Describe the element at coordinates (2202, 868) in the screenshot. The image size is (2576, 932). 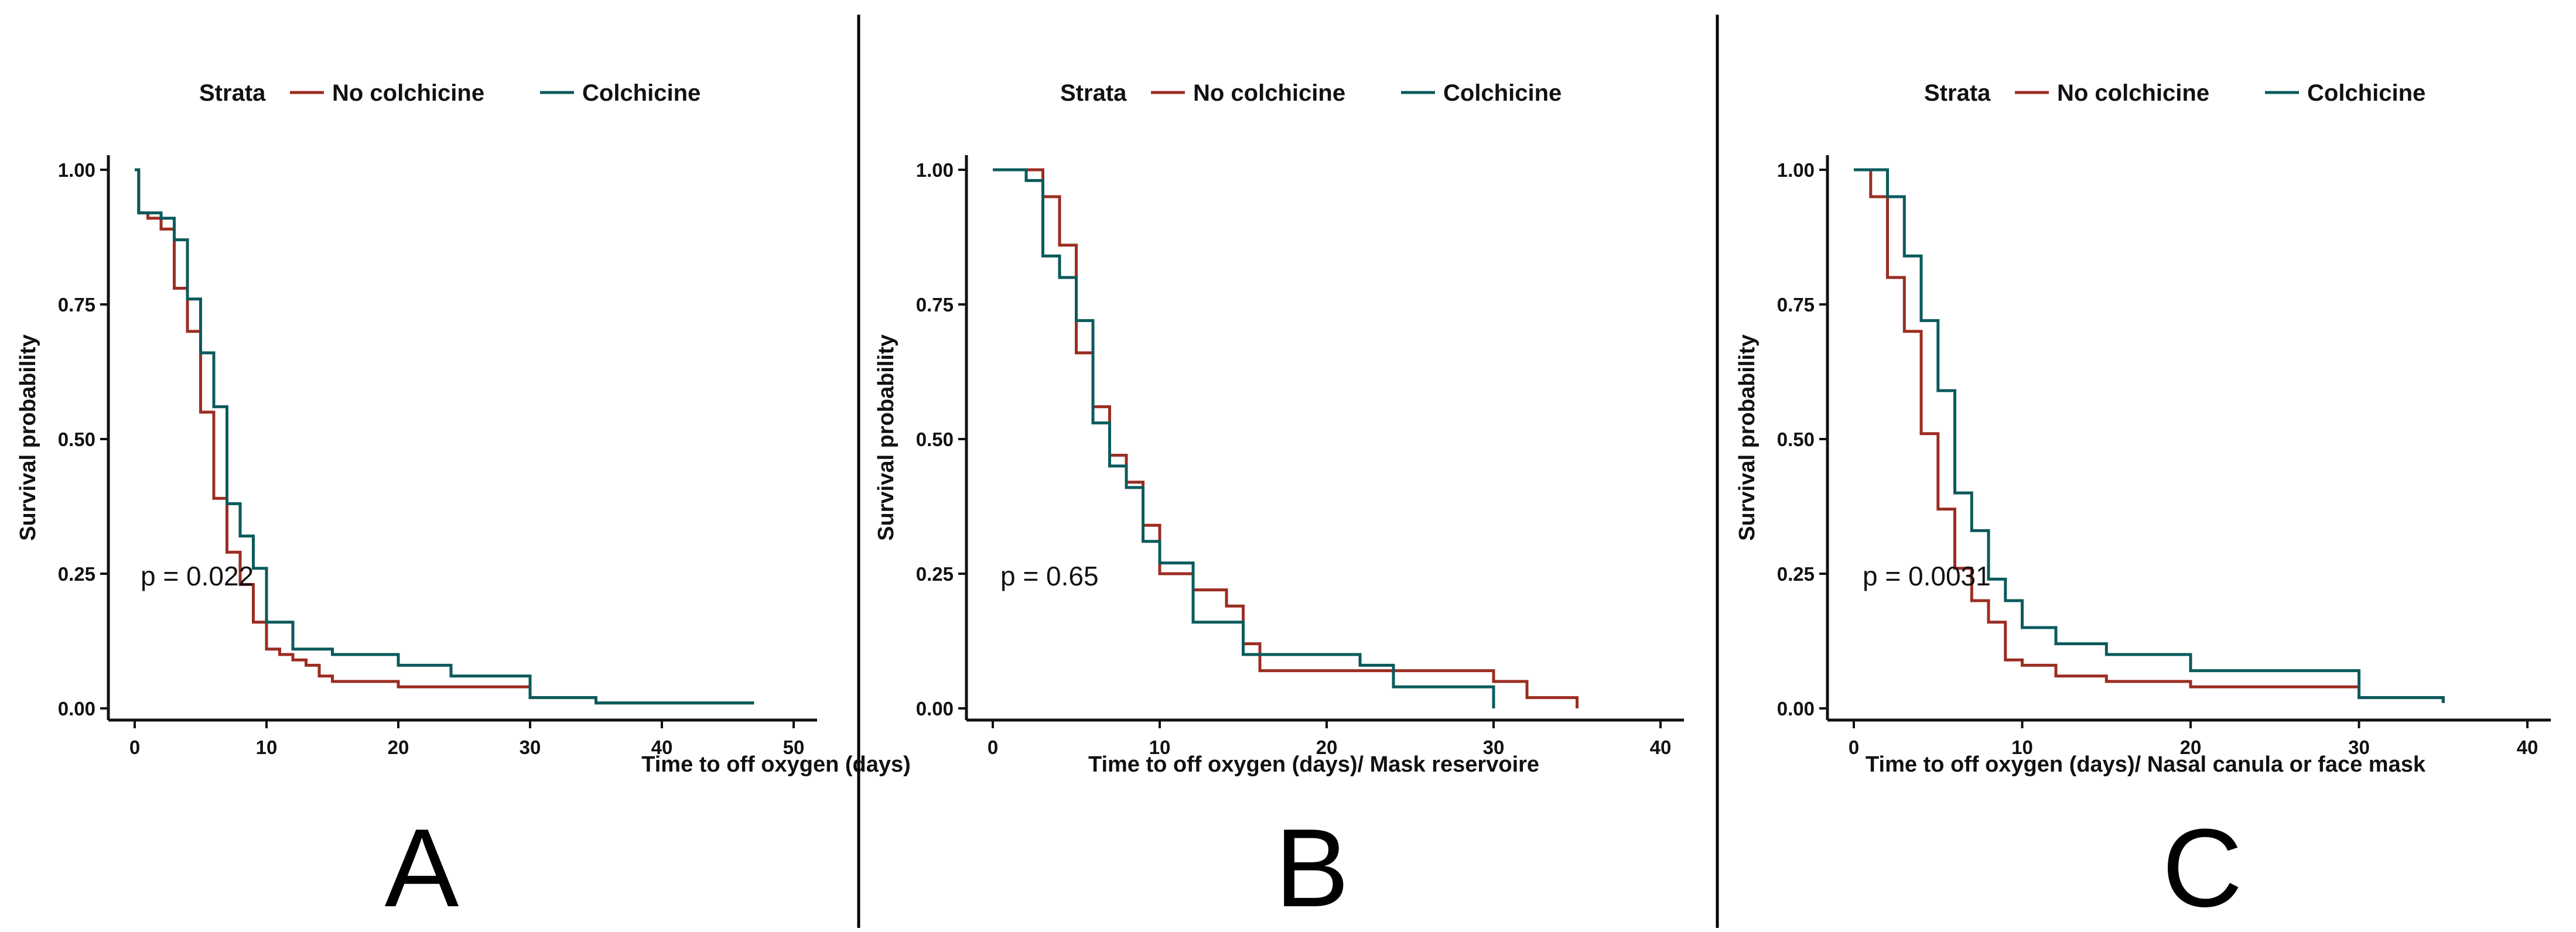
I see `panel-letter: C` at that location.